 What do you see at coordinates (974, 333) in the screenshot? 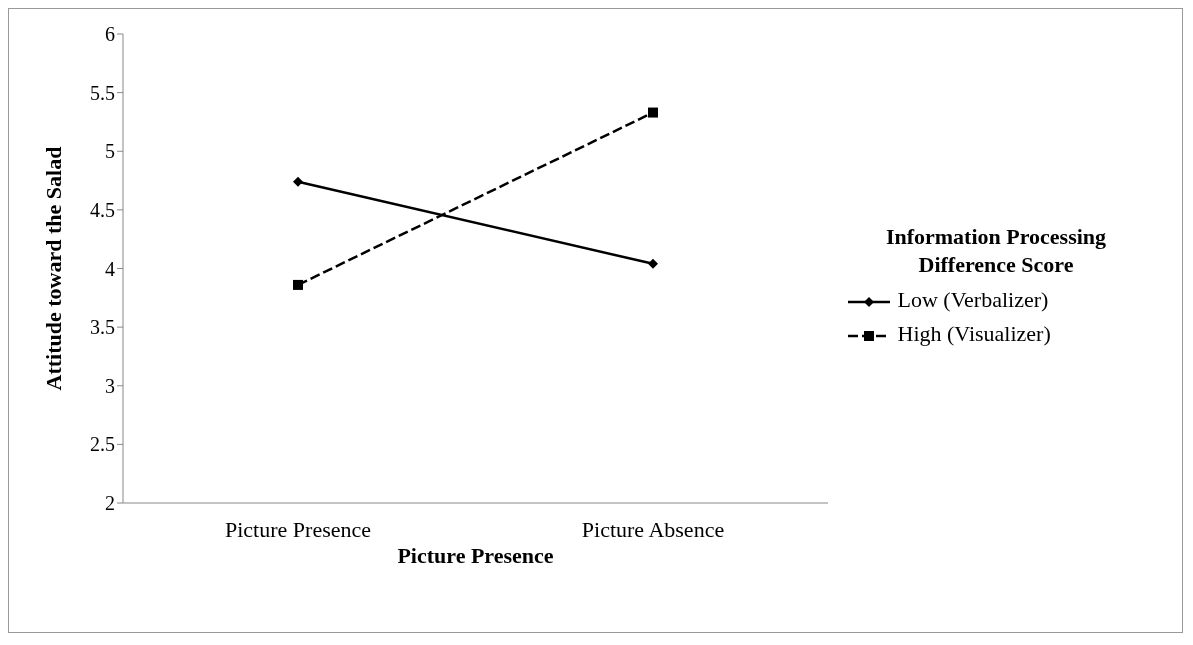
I see `legend-label: High (Visualizer)` at bounding box center [974, 333].